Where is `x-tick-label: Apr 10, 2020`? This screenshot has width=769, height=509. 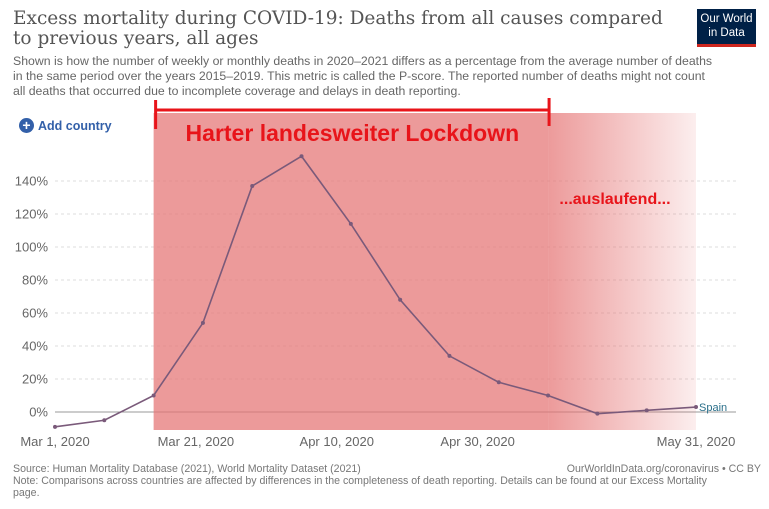 x-tick-label: Apr 10, 2020 is located at coordinates (337, 441).